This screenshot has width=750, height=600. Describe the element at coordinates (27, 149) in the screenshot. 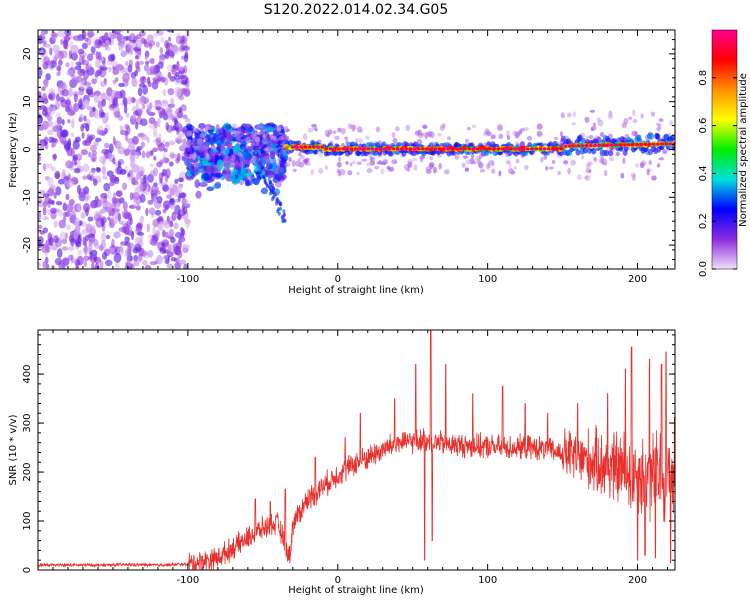

I see `y-tick-label: 0` at that location.